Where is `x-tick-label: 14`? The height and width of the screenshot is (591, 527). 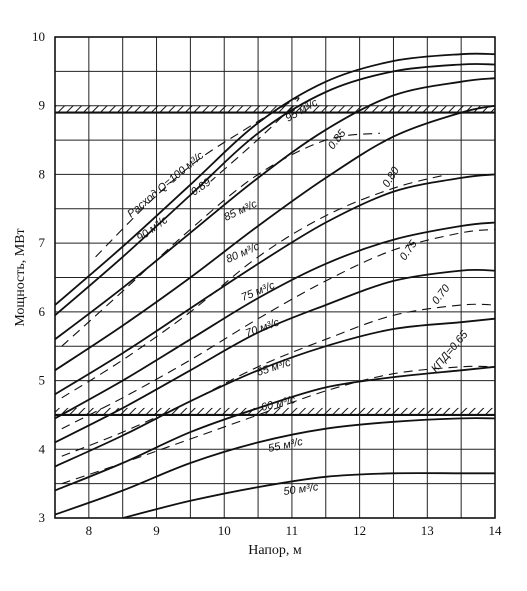 x-tick-label: 14 is located at coordinates (496, 530).